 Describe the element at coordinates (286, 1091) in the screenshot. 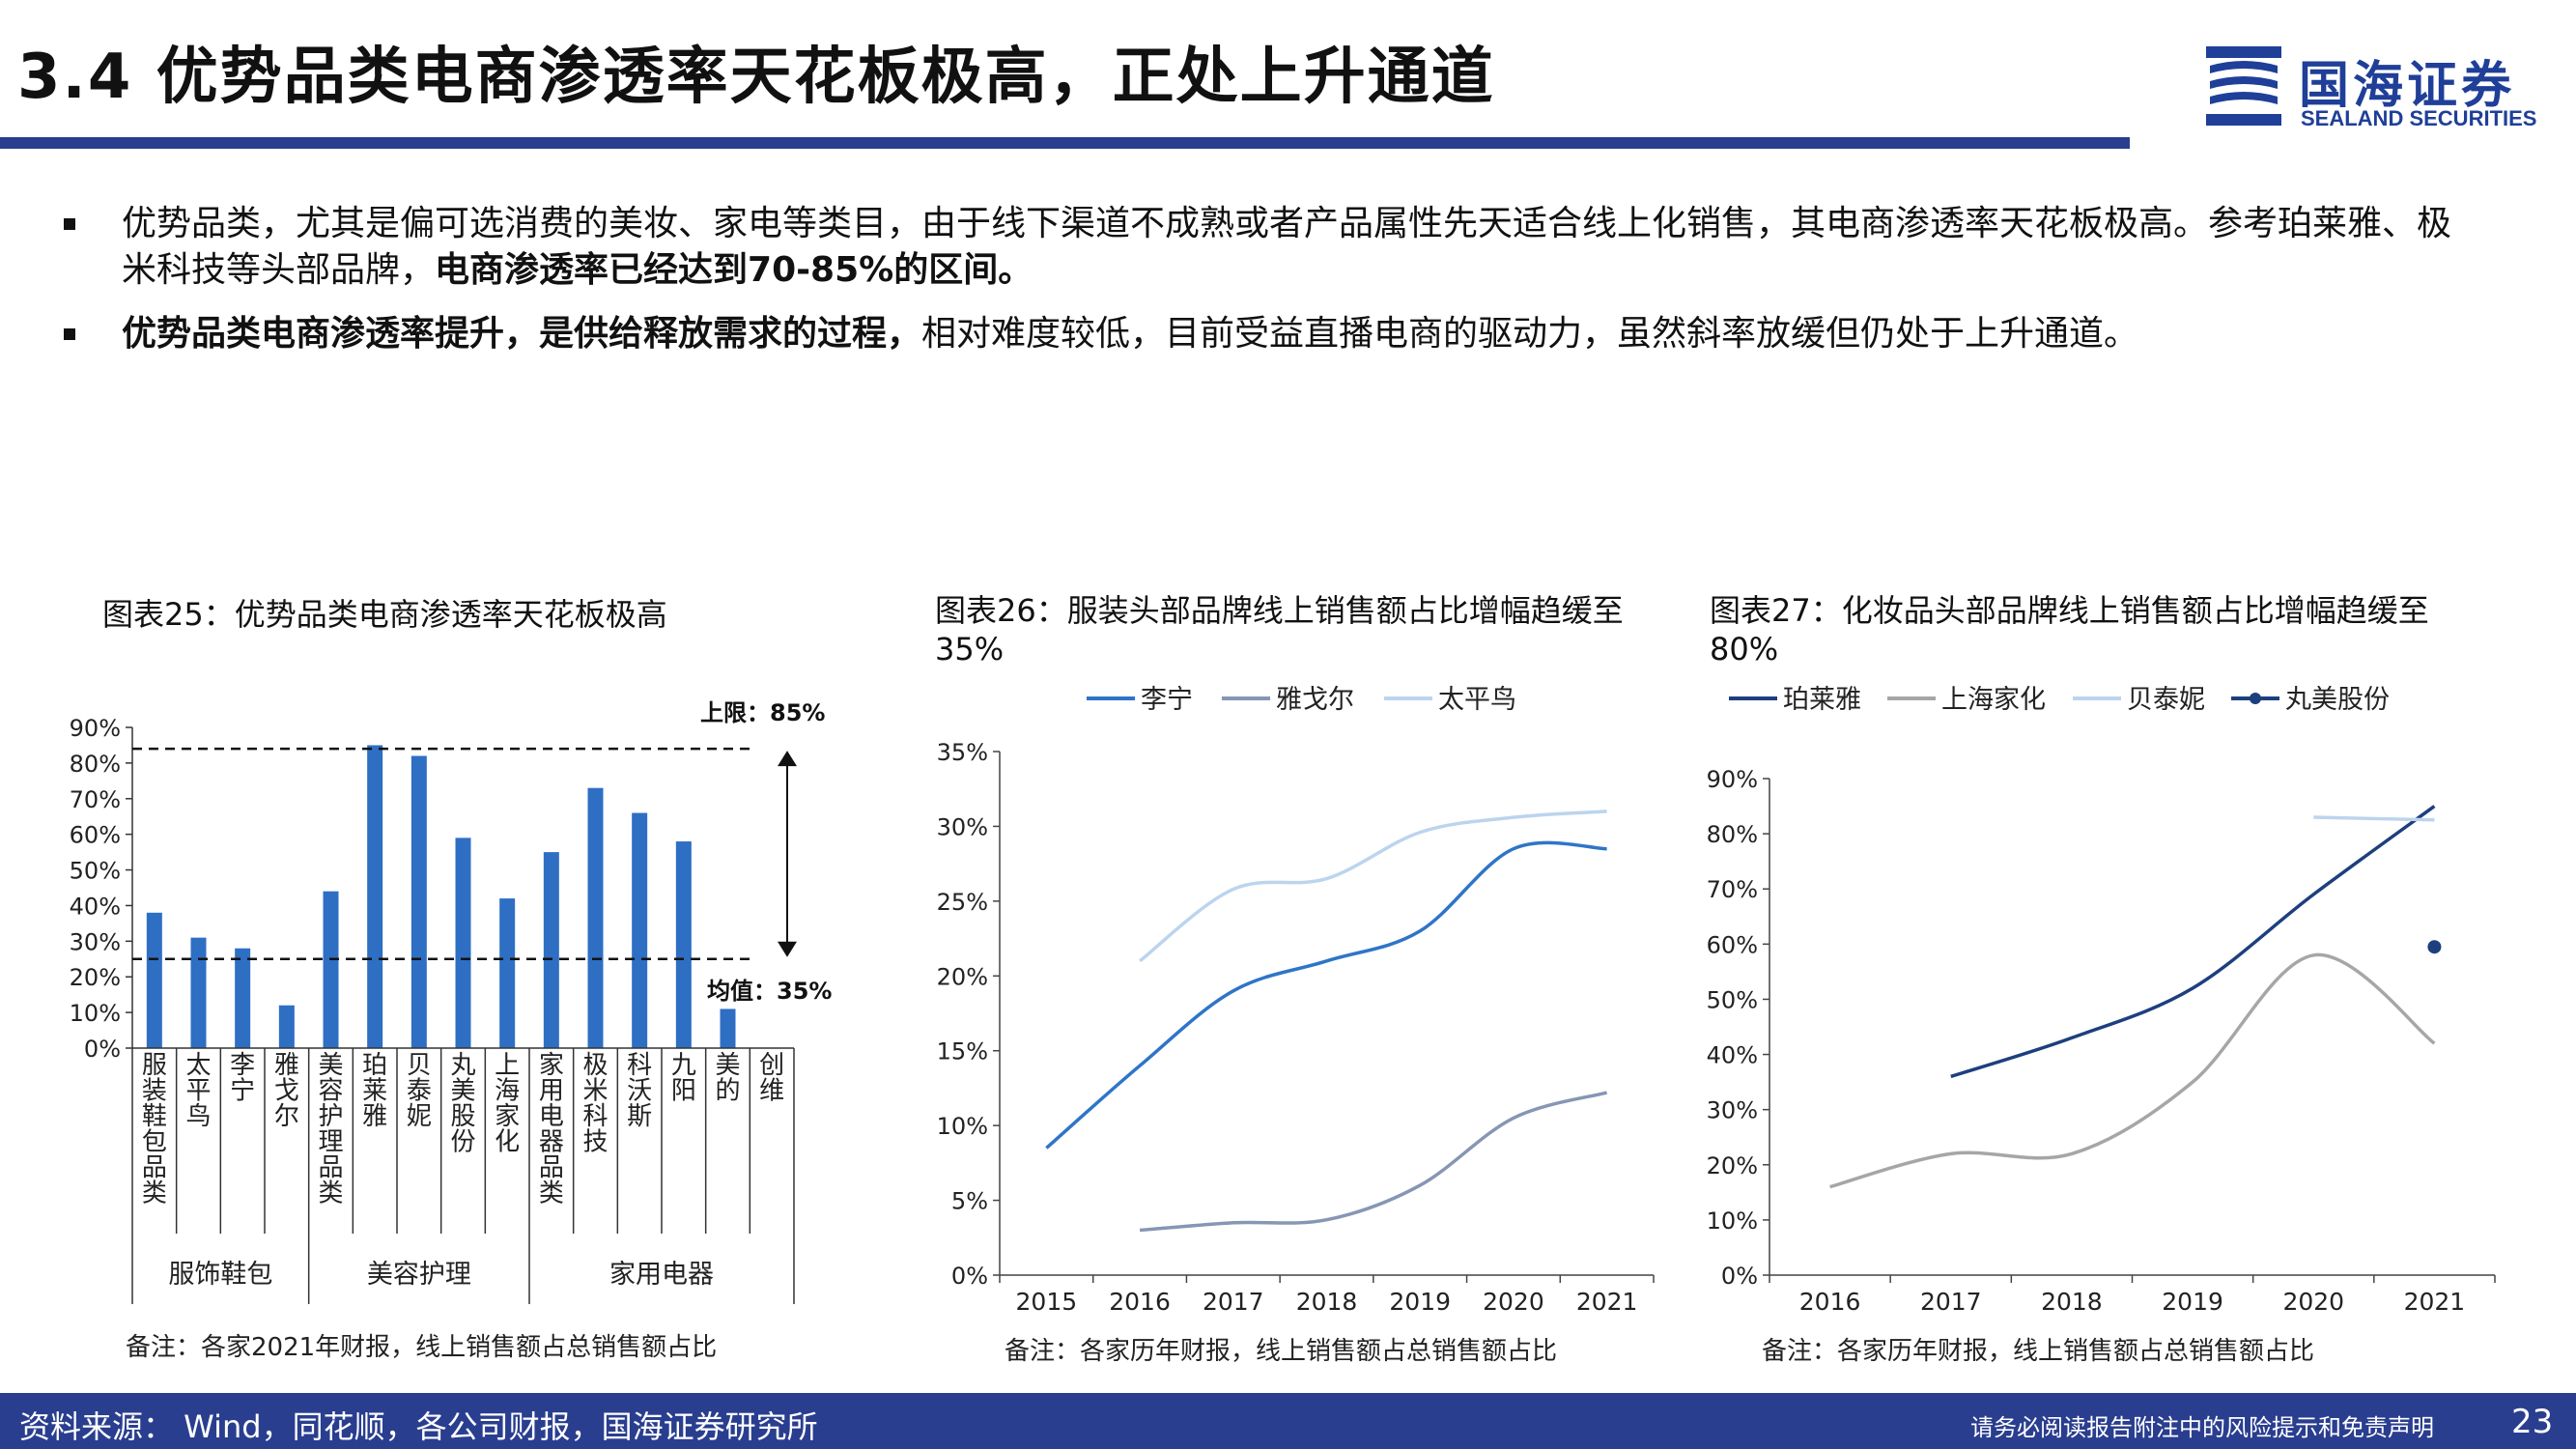

I see `x-category-label: 雅戈尔` at that location.